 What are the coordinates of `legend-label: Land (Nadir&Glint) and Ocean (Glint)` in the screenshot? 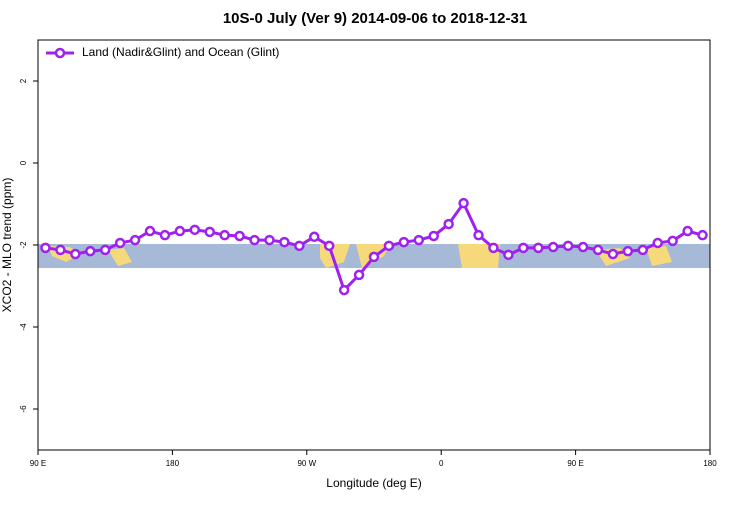 It's located at (180, 52).